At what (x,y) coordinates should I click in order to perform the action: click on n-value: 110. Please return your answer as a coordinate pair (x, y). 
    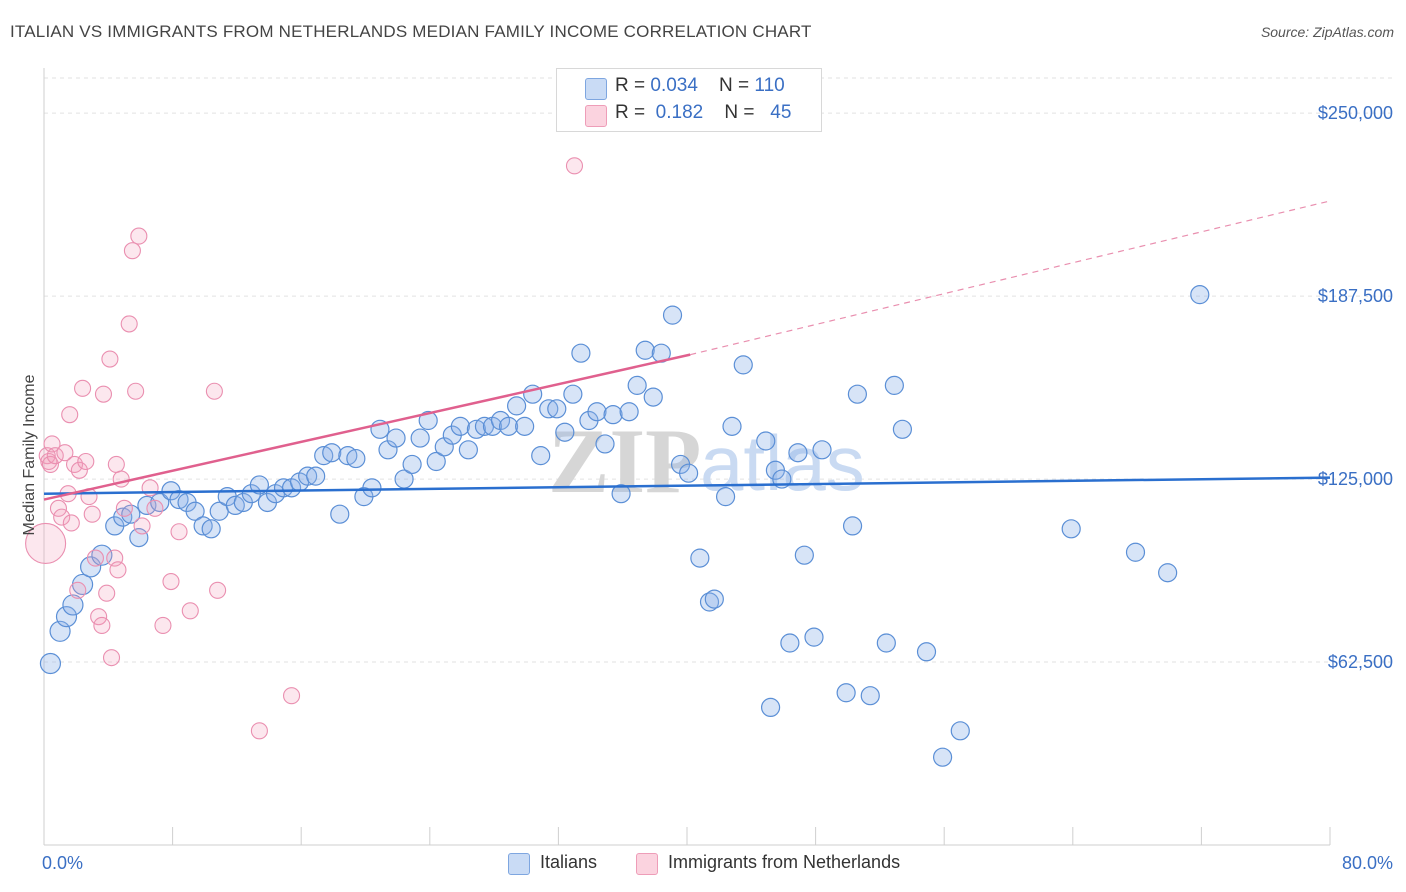
    Looking at the image, I should click on (769, 85).